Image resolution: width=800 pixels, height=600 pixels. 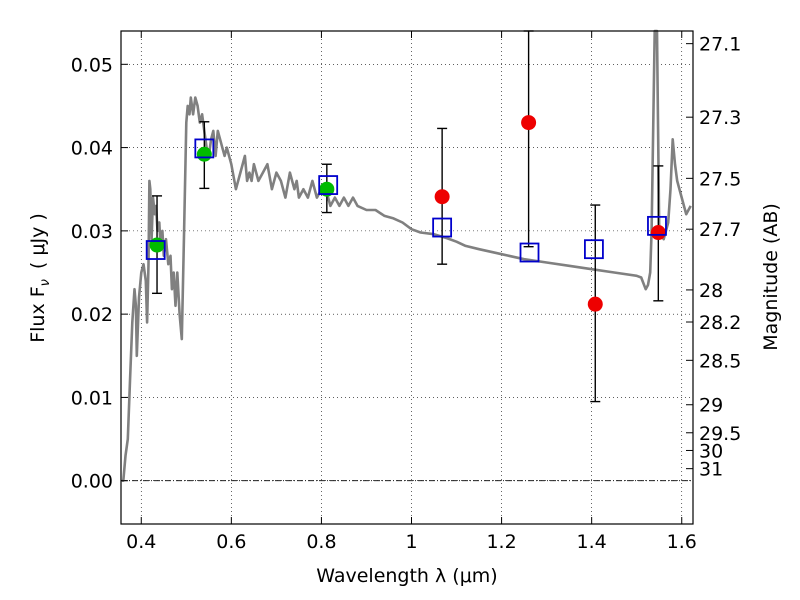 What do you see at coordinates (771, 277) in the screenshot?
I see `right-axis-label: Magnitude (AB)` at bounding box center [771, 277].